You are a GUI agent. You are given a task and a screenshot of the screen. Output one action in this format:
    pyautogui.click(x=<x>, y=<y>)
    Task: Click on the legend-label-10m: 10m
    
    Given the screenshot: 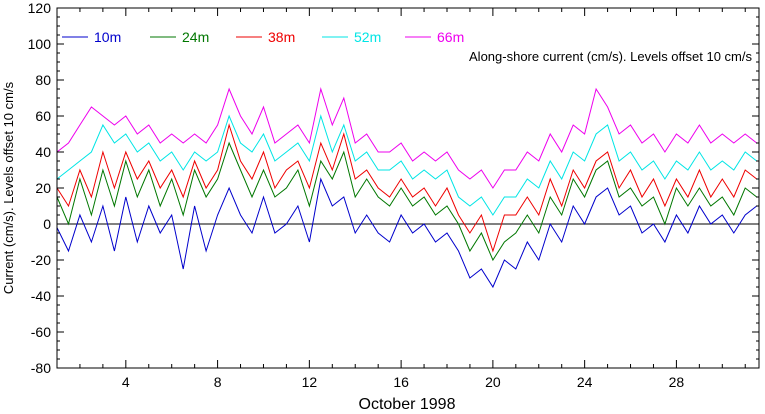 What is the action you would take?
    pyautogui.click(x=107, y=37)
    